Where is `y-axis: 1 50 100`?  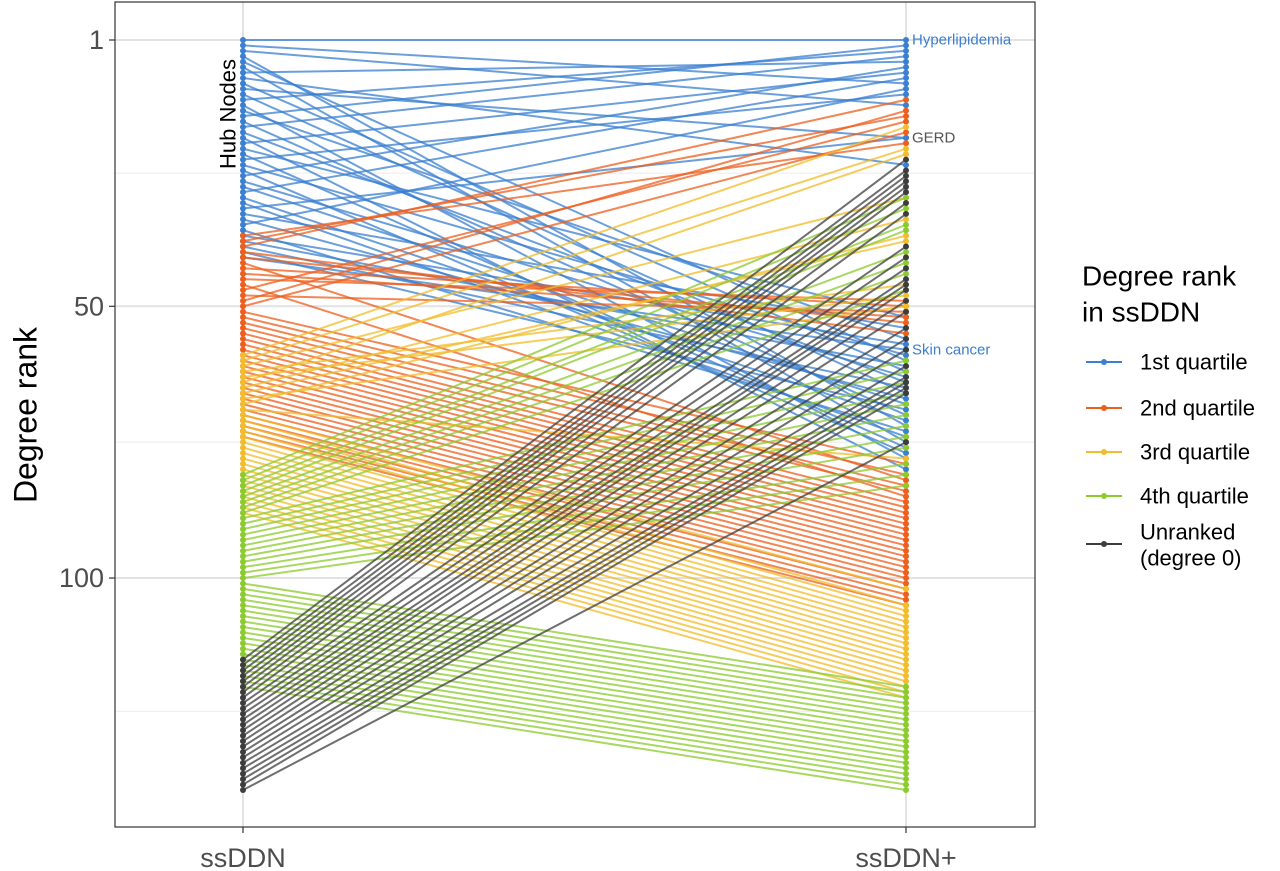
y-axis: 1 50 100 is located at coordinates (87, 309).